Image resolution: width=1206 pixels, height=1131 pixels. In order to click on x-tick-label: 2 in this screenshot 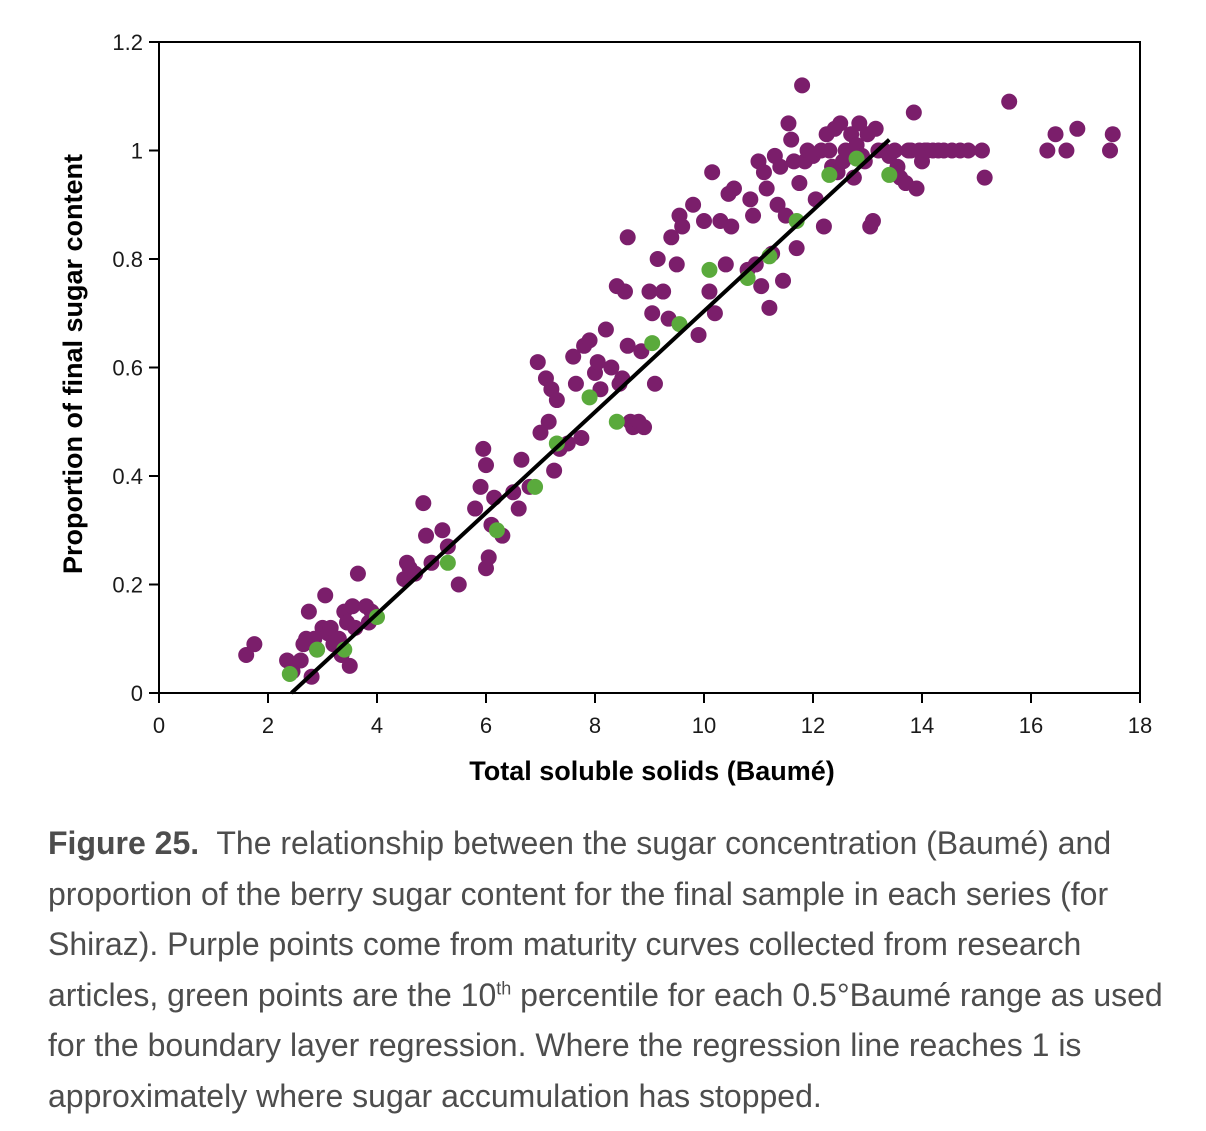, I will do `click(268, 725)`.